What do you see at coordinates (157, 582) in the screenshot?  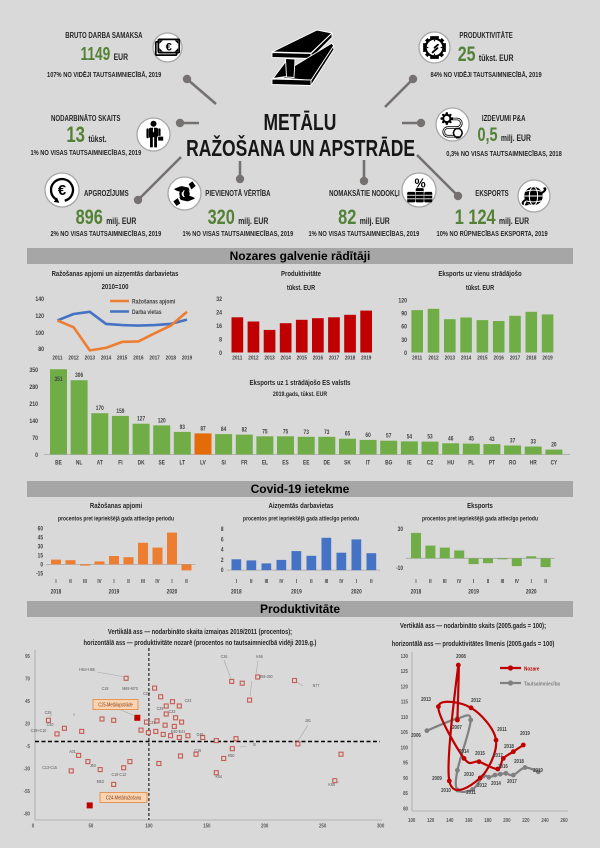 I see `svg-text: IV` at bounding box center [157, 582].